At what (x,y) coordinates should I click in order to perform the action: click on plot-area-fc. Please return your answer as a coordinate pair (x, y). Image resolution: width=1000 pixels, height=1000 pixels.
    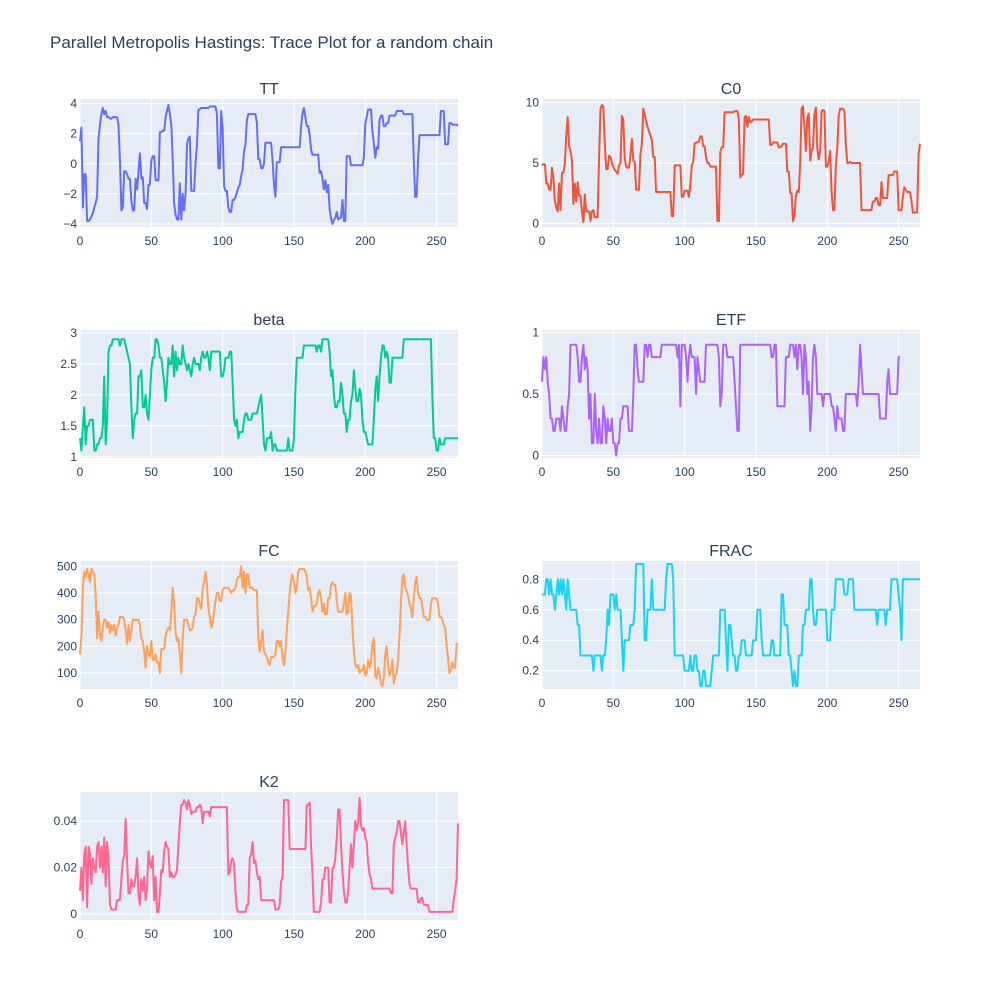
    Looking at the image, I should click on (269, 625).